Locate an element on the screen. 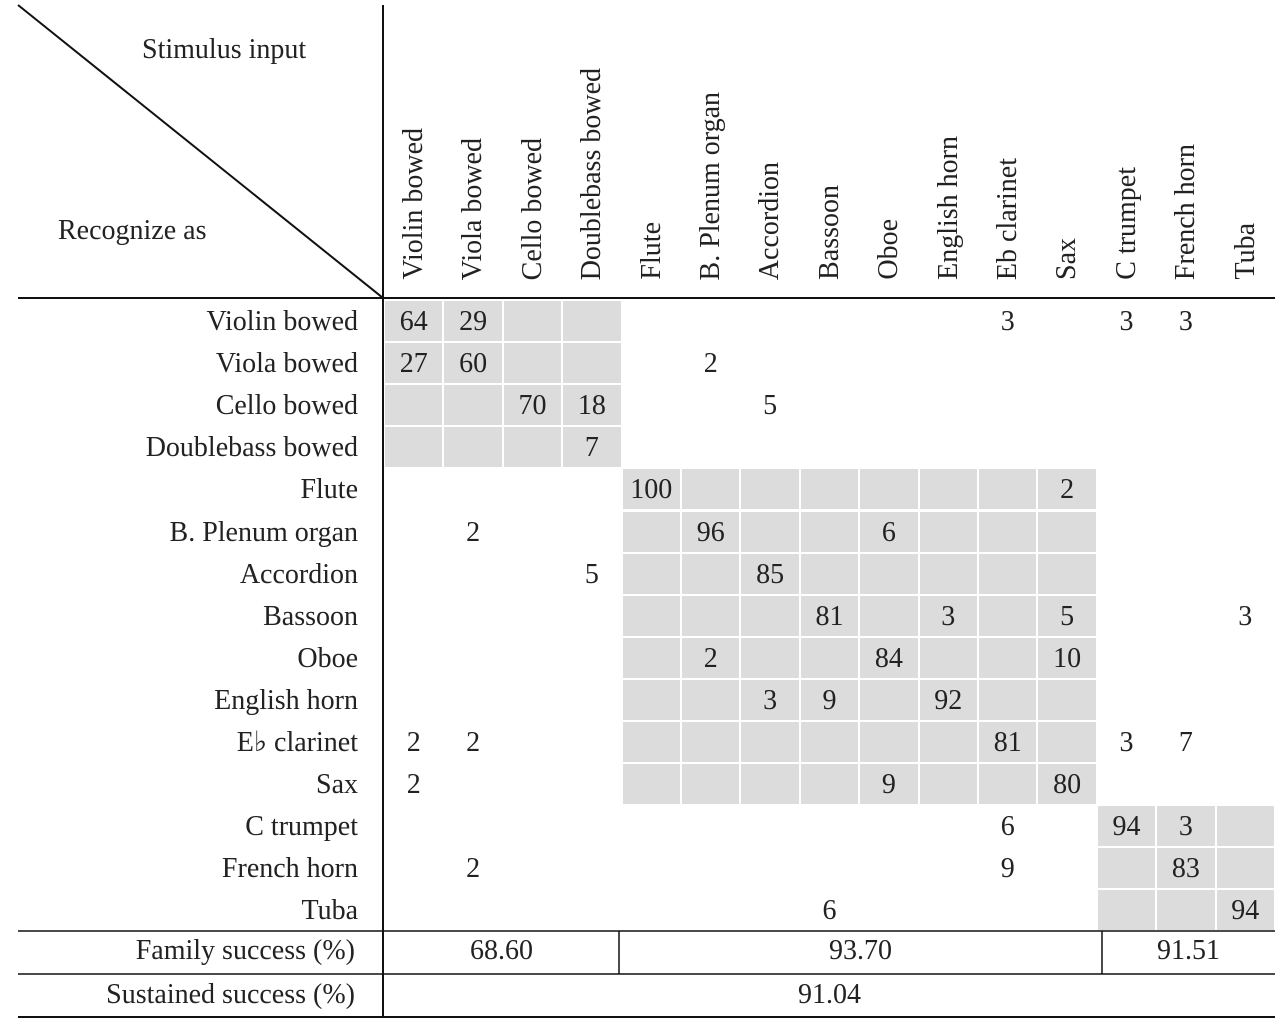  cell-value: 27 is located at coordinates (413, 364).